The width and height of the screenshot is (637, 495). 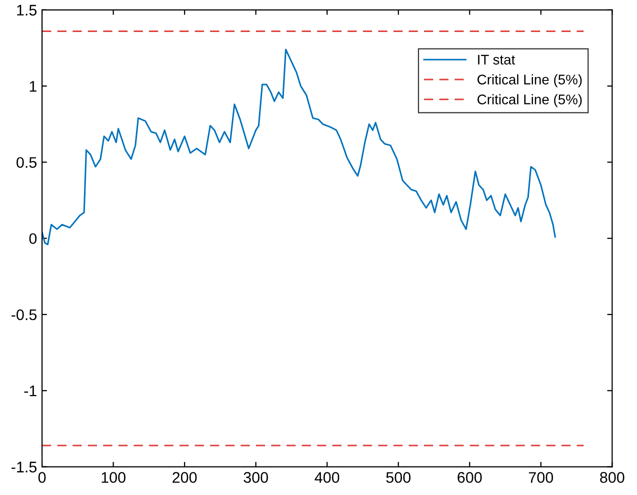 I want to click on y-tick-label: 0.5, so click(x=26, y=162).